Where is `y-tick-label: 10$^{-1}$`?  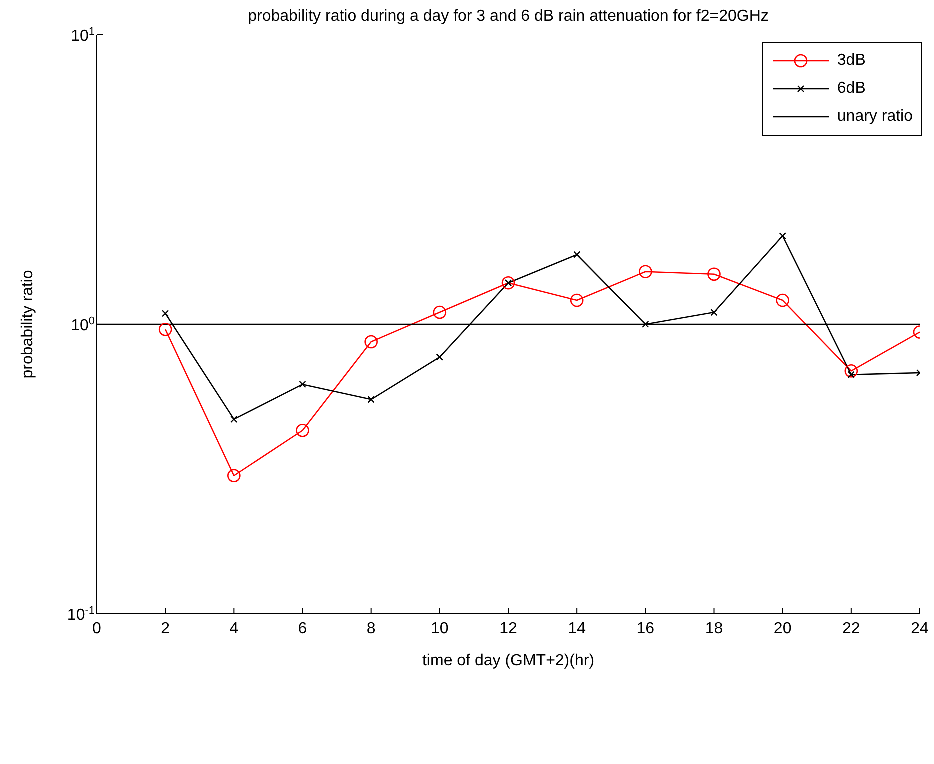
y-tick-label: 10$^{-1}$ is located at coordinates (81, 614).